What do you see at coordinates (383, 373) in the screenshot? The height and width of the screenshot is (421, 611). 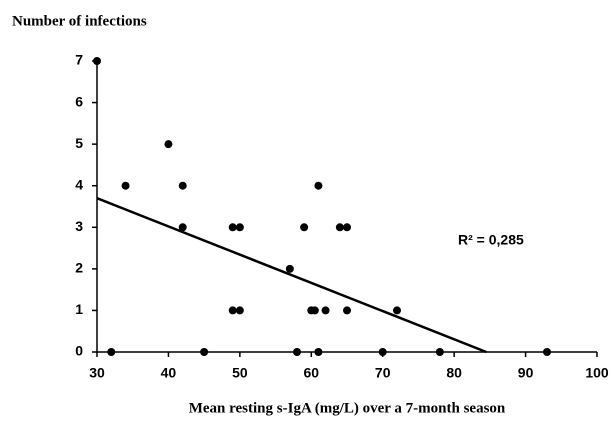 I see `x-tick-label: 70` at bounding box center [383, 373].